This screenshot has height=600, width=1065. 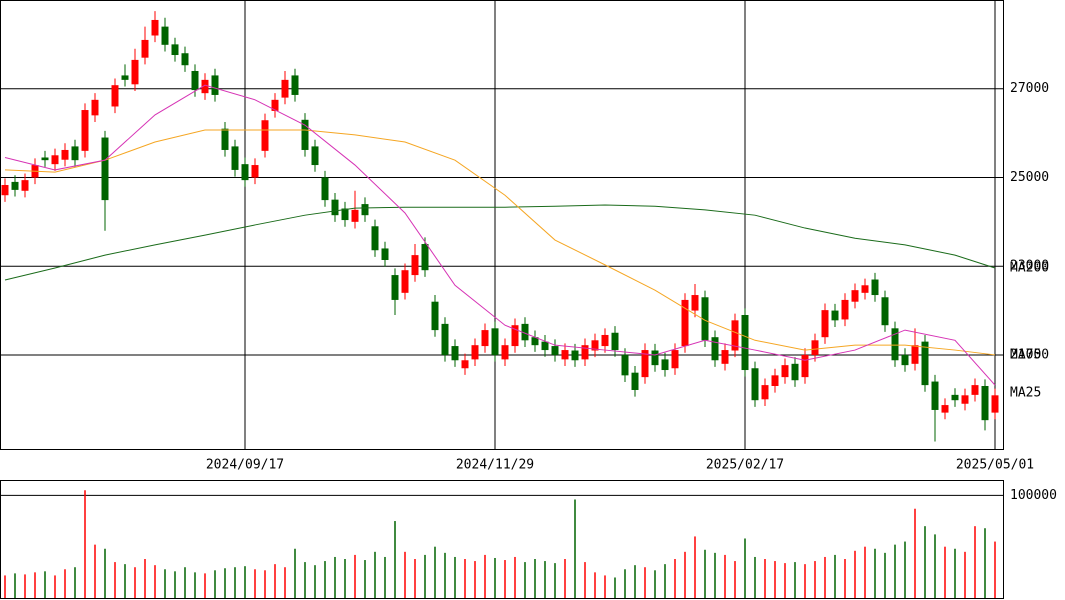 I want to click on legend-label: MA200, so click(x=1029, y=267).